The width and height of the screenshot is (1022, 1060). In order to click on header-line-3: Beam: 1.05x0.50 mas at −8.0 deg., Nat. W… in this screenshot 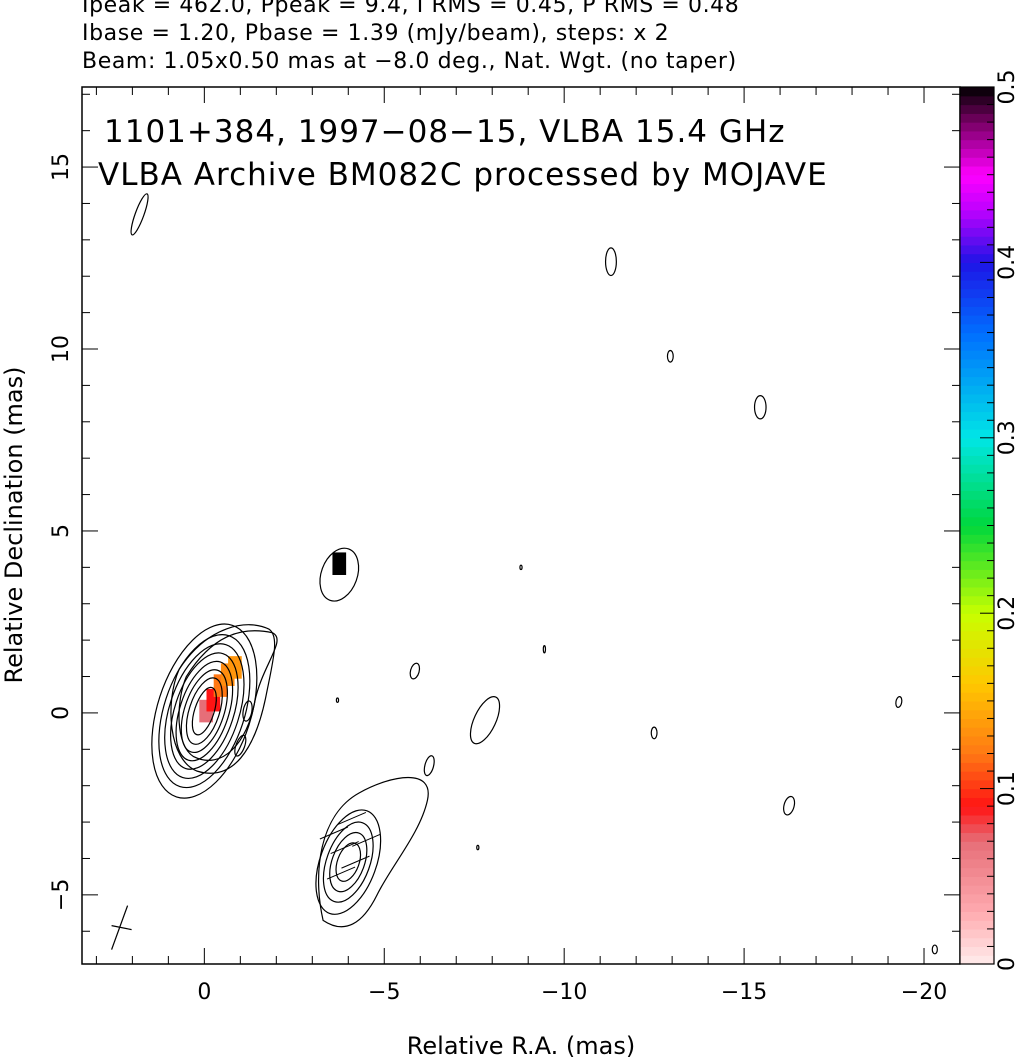, I will do `click(409, 61)`.